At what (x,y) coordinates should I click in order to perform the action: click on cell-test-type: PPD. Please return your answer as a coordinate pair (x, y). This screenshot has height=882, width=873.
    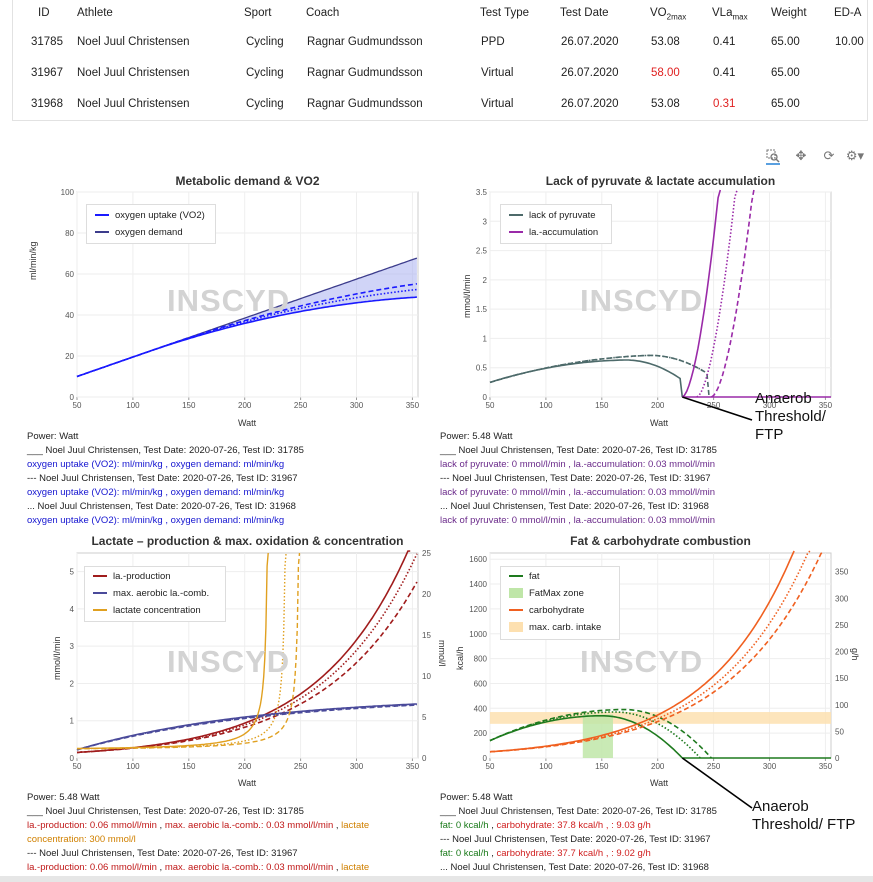
    Looking at the image, I should click on (493, 42).